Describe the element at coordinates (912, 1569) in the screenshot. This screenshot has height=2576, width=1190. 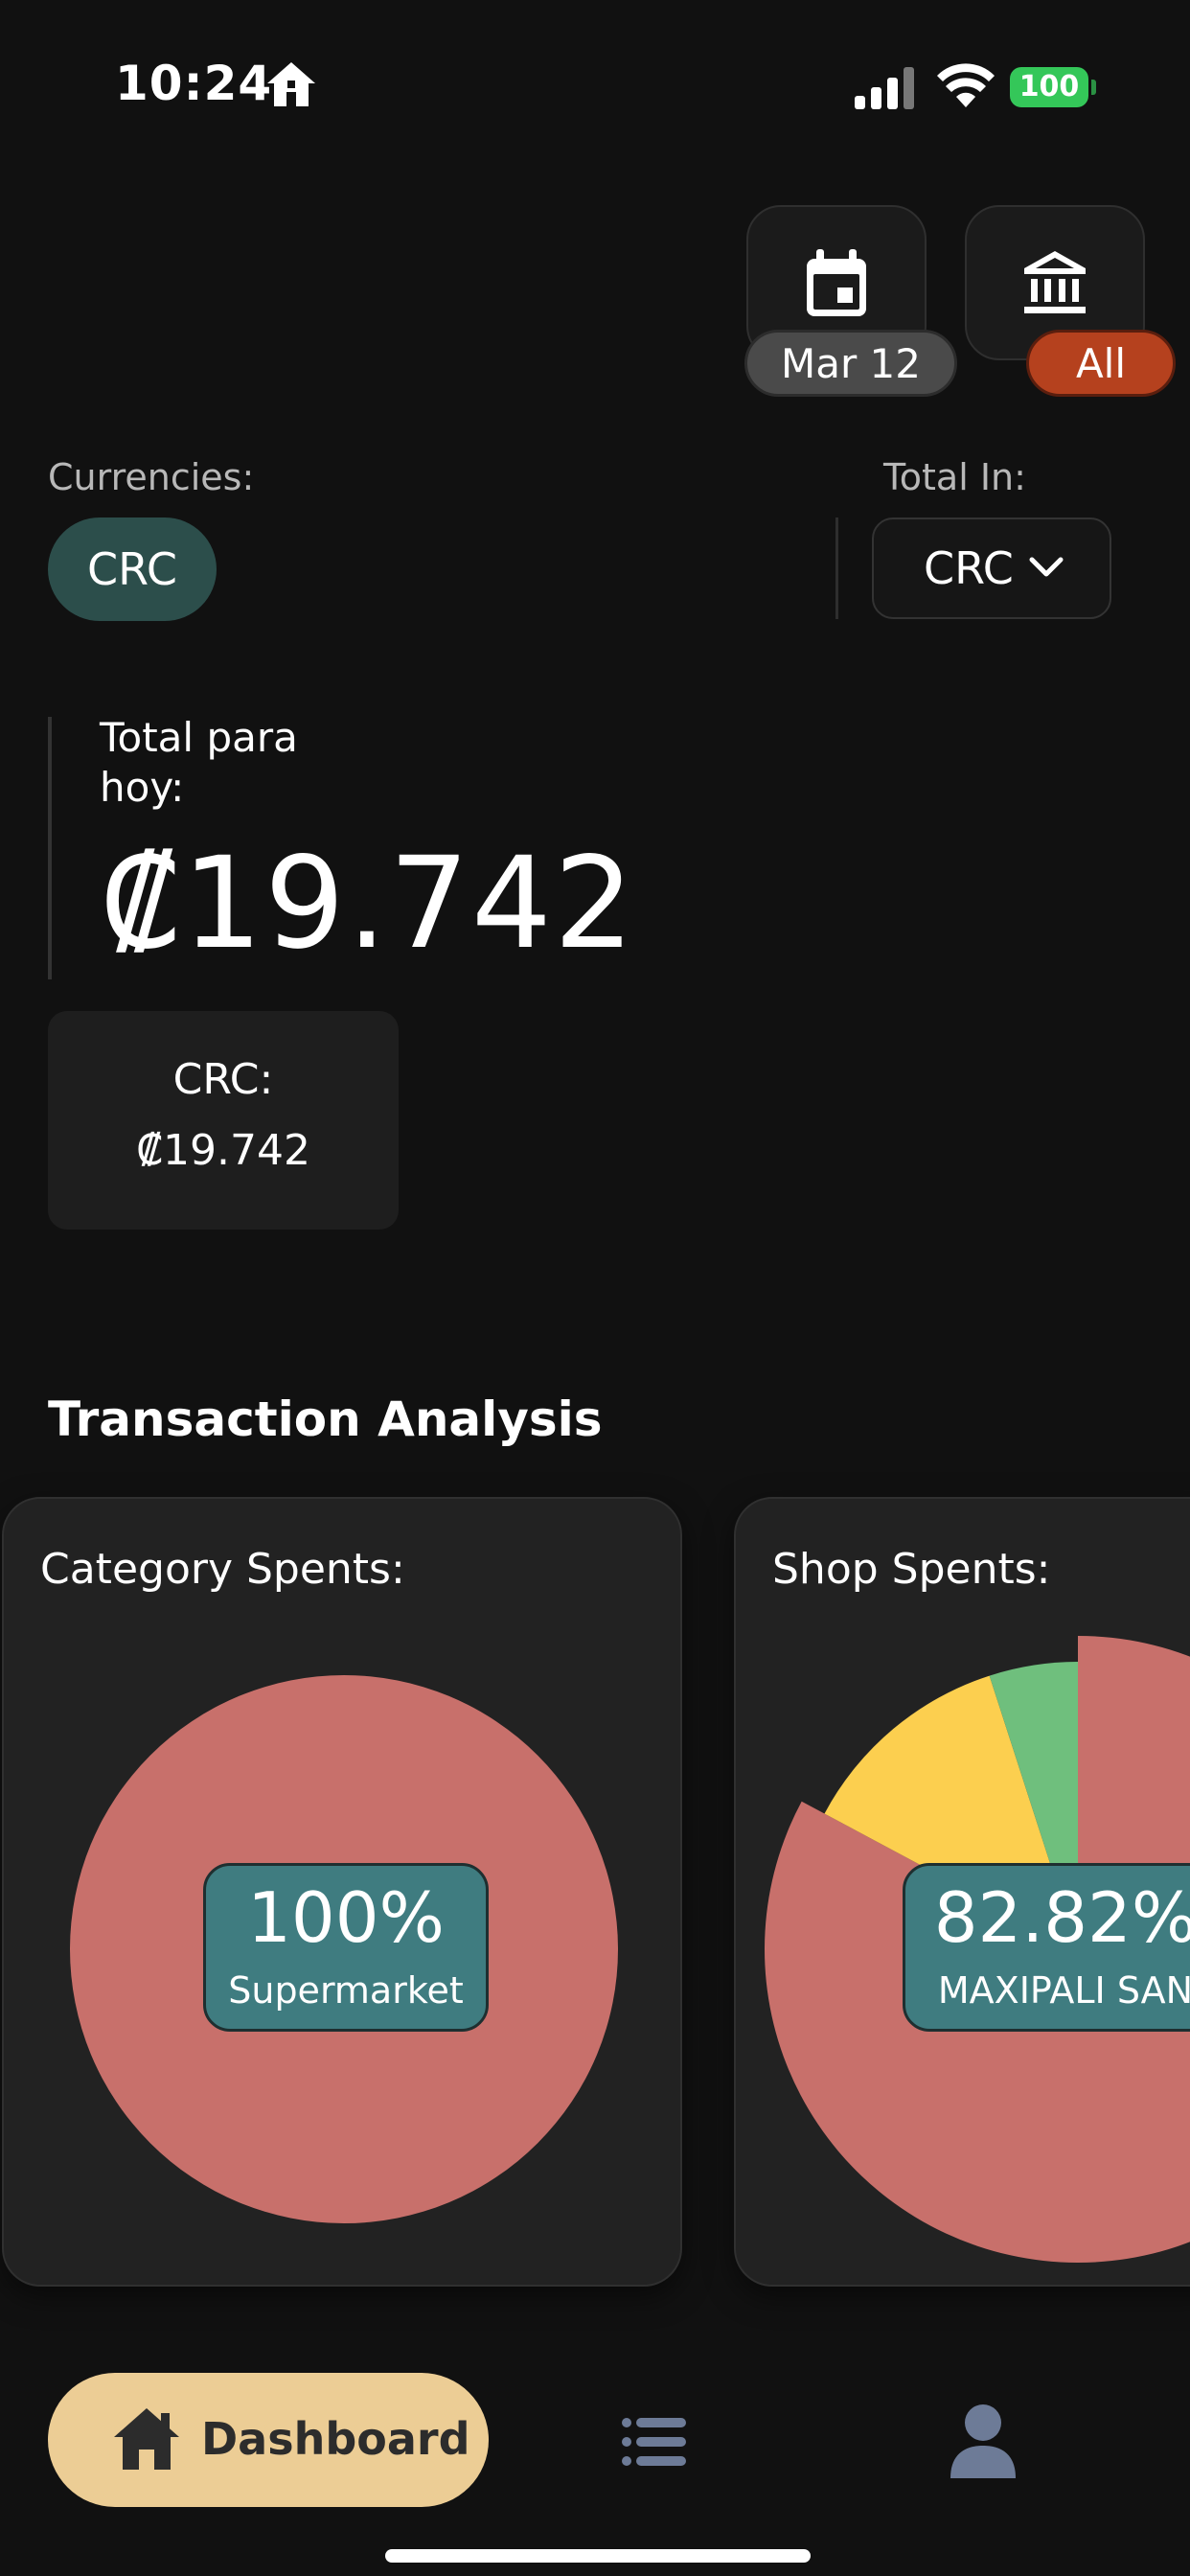
I see `card-title: Shop Spents:` at that location.